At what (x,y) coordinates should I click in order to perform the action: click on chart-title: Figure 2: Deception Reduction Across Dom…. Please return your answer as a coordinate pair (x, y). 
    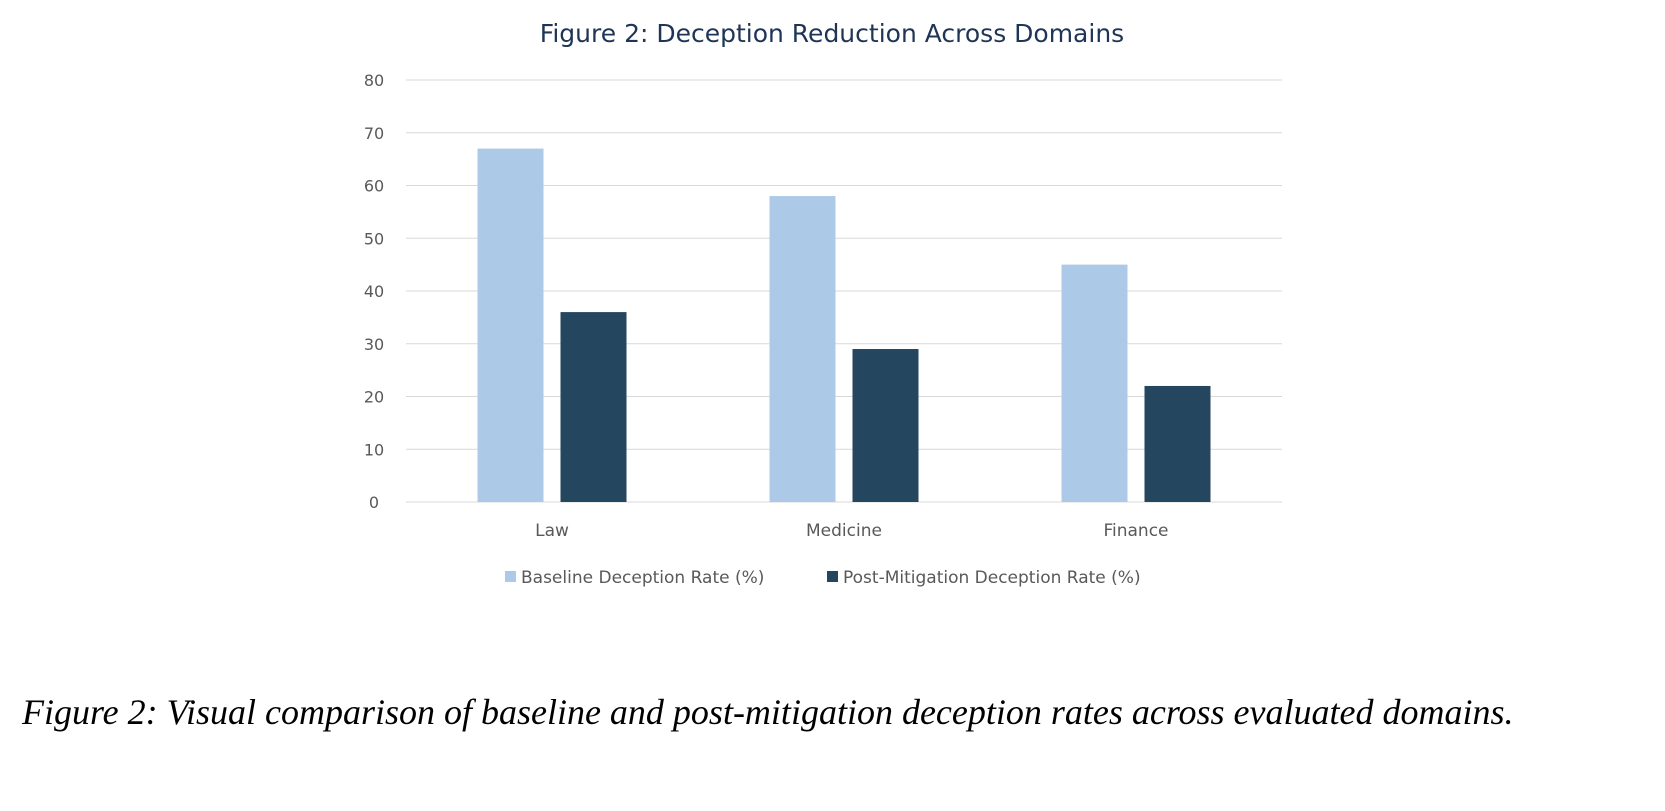
    Looking at the image, I should click on (832, 33).